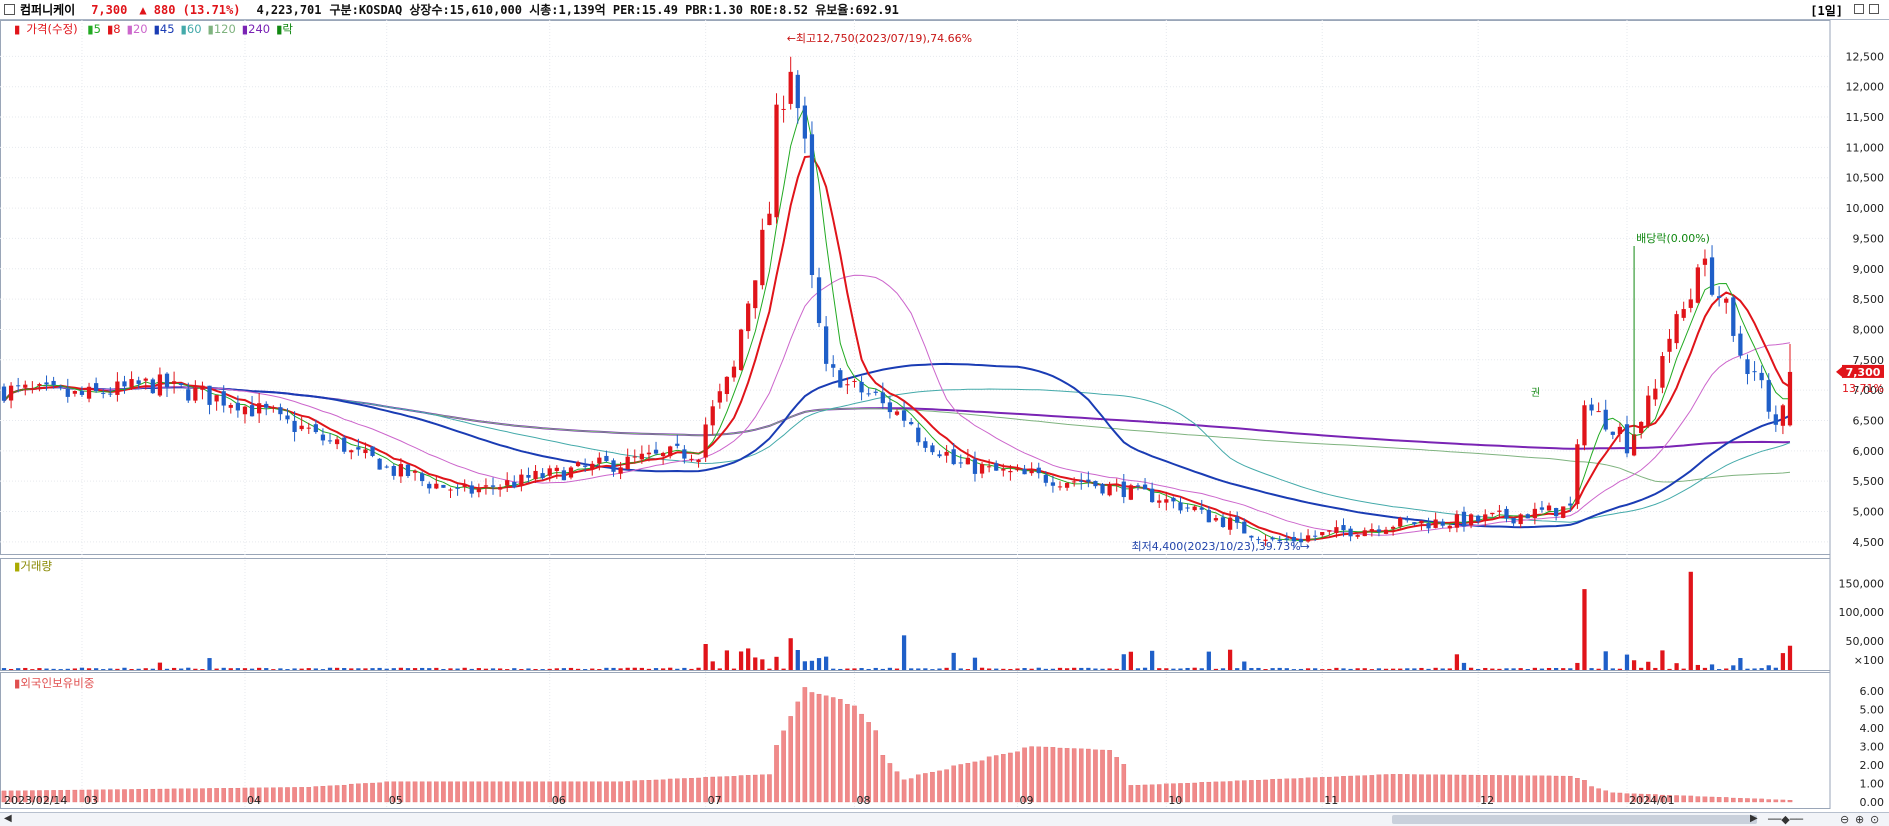 The width and height of the screenshot is (1889, 826). What do you see at coordinates (1865, 178) in the screenshot?
I see `price-tick-label-4: 10,500` at bounding box center [1865, 178].